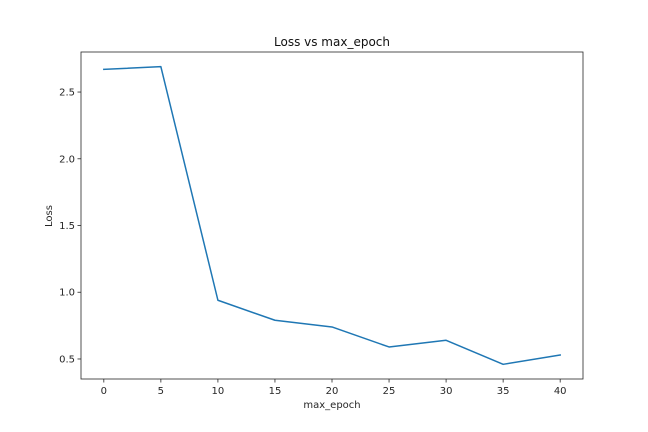 This screenshot has width=648, height=432. I want to click on chart-title: Loss vs max_epoch, so click(332, 42).